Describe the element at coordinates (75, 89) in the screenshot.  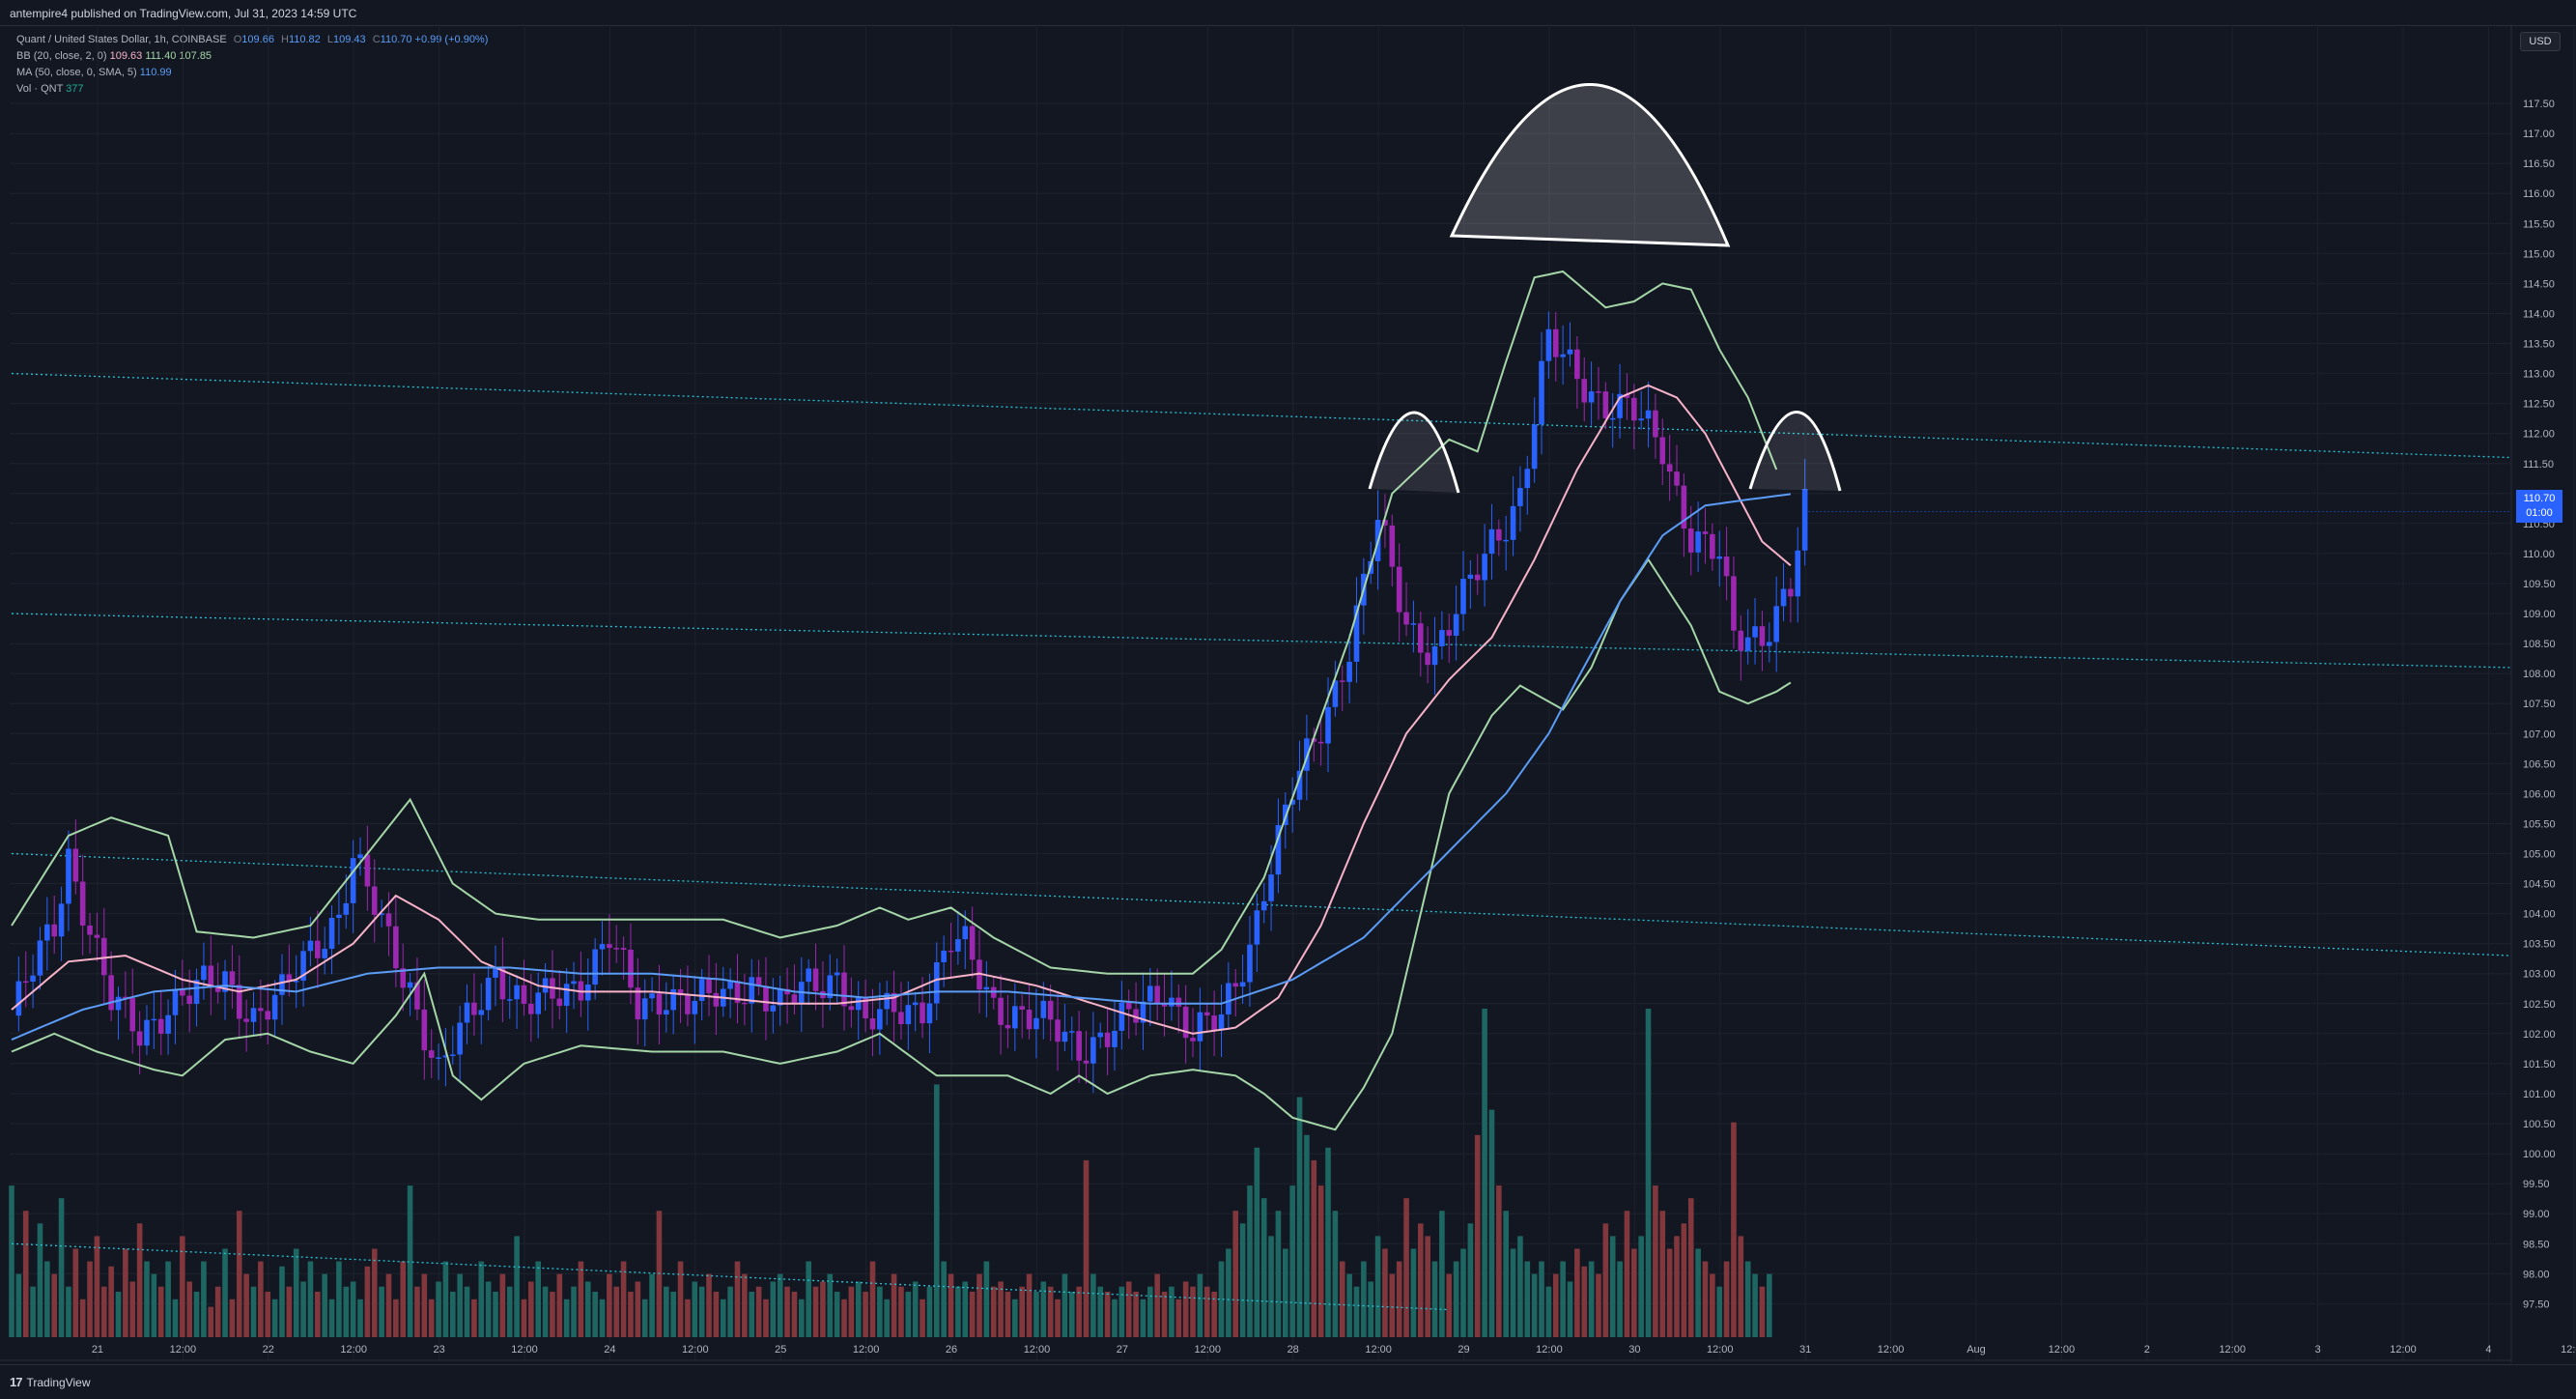
I see `vol-value: 377` at that location.